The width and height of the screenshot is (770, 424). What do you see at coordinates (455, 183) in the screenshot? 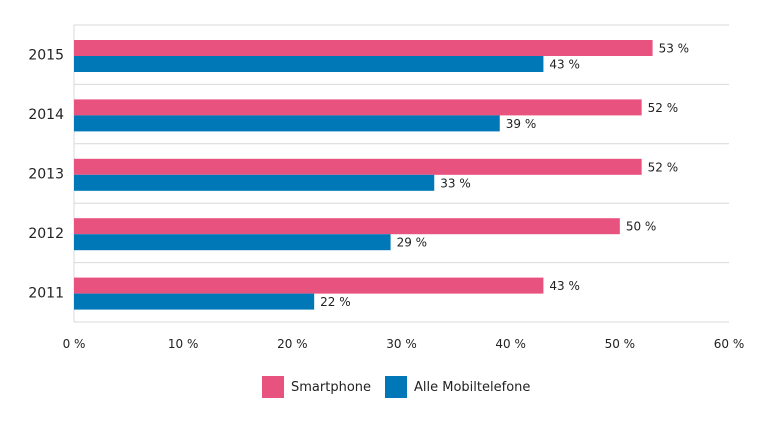
I see `data-label: 33 %` at bounding box center [455, 183].